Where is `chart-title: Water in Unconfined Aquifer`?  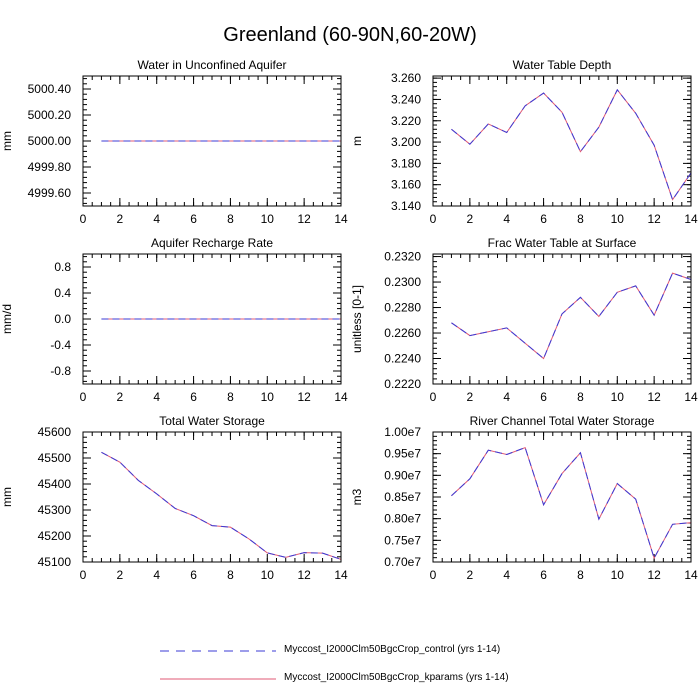 chart-title: Water in Unconfined Aquifer is located at coordinates (212, 65).